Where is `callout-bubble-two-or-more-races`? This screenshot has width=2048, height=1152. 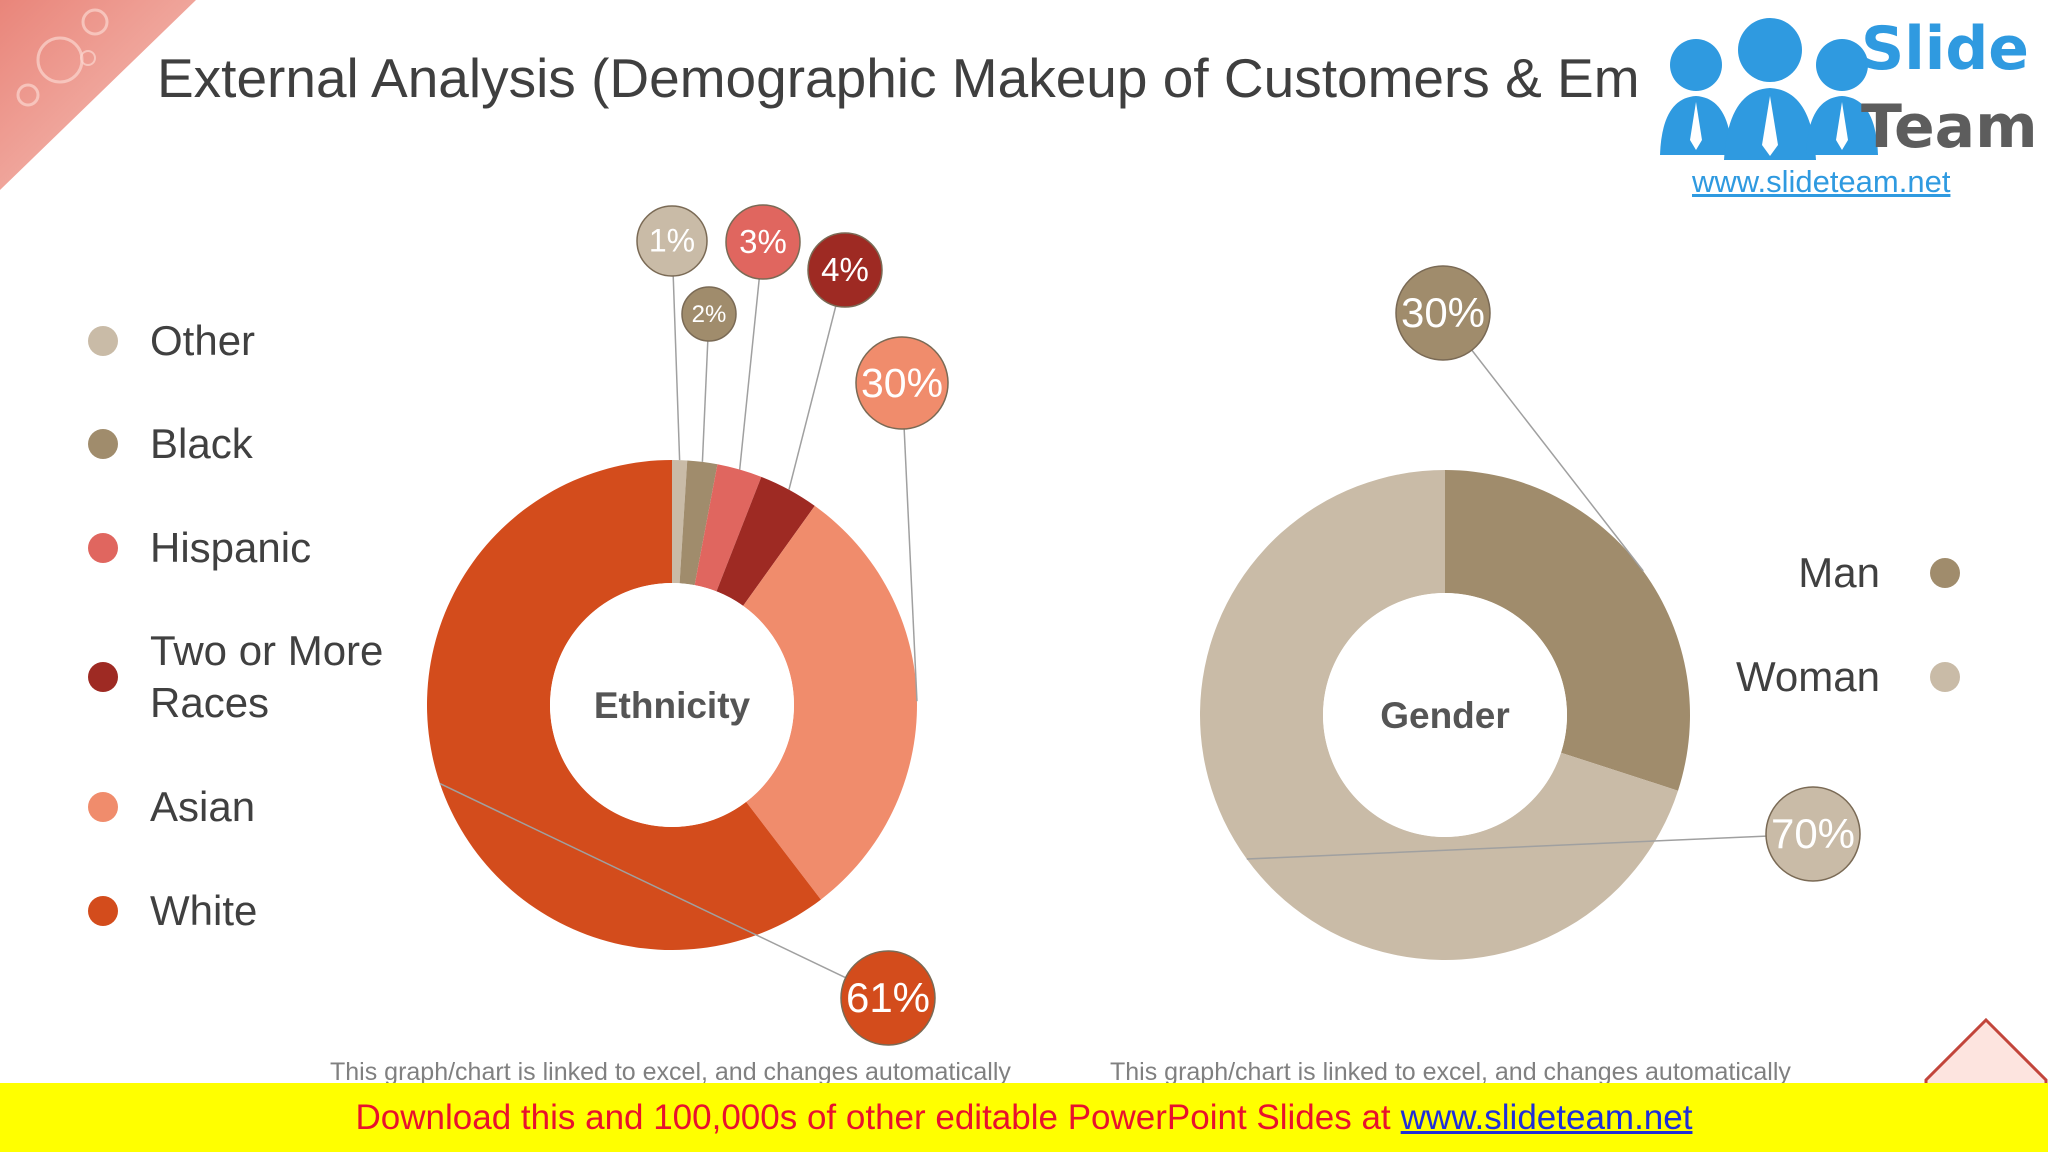
callout-bubble-two-or-more-races is located at coordinates (845, 270).